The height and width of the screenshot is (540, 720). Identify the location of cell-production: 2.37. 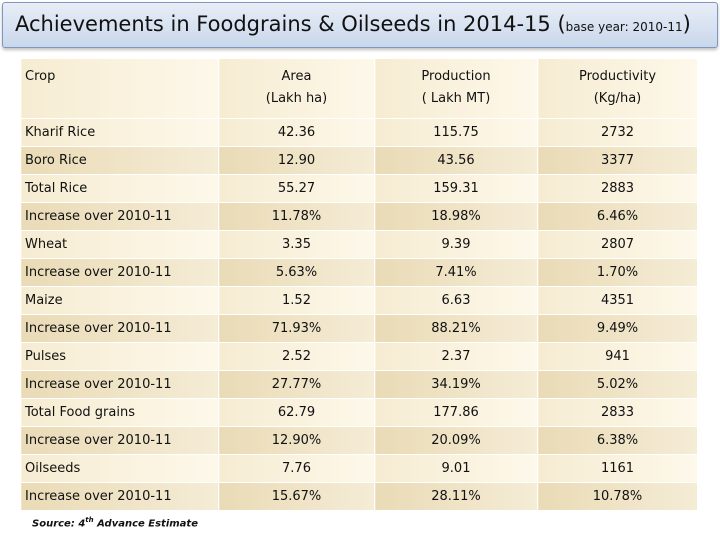
(456, 356).